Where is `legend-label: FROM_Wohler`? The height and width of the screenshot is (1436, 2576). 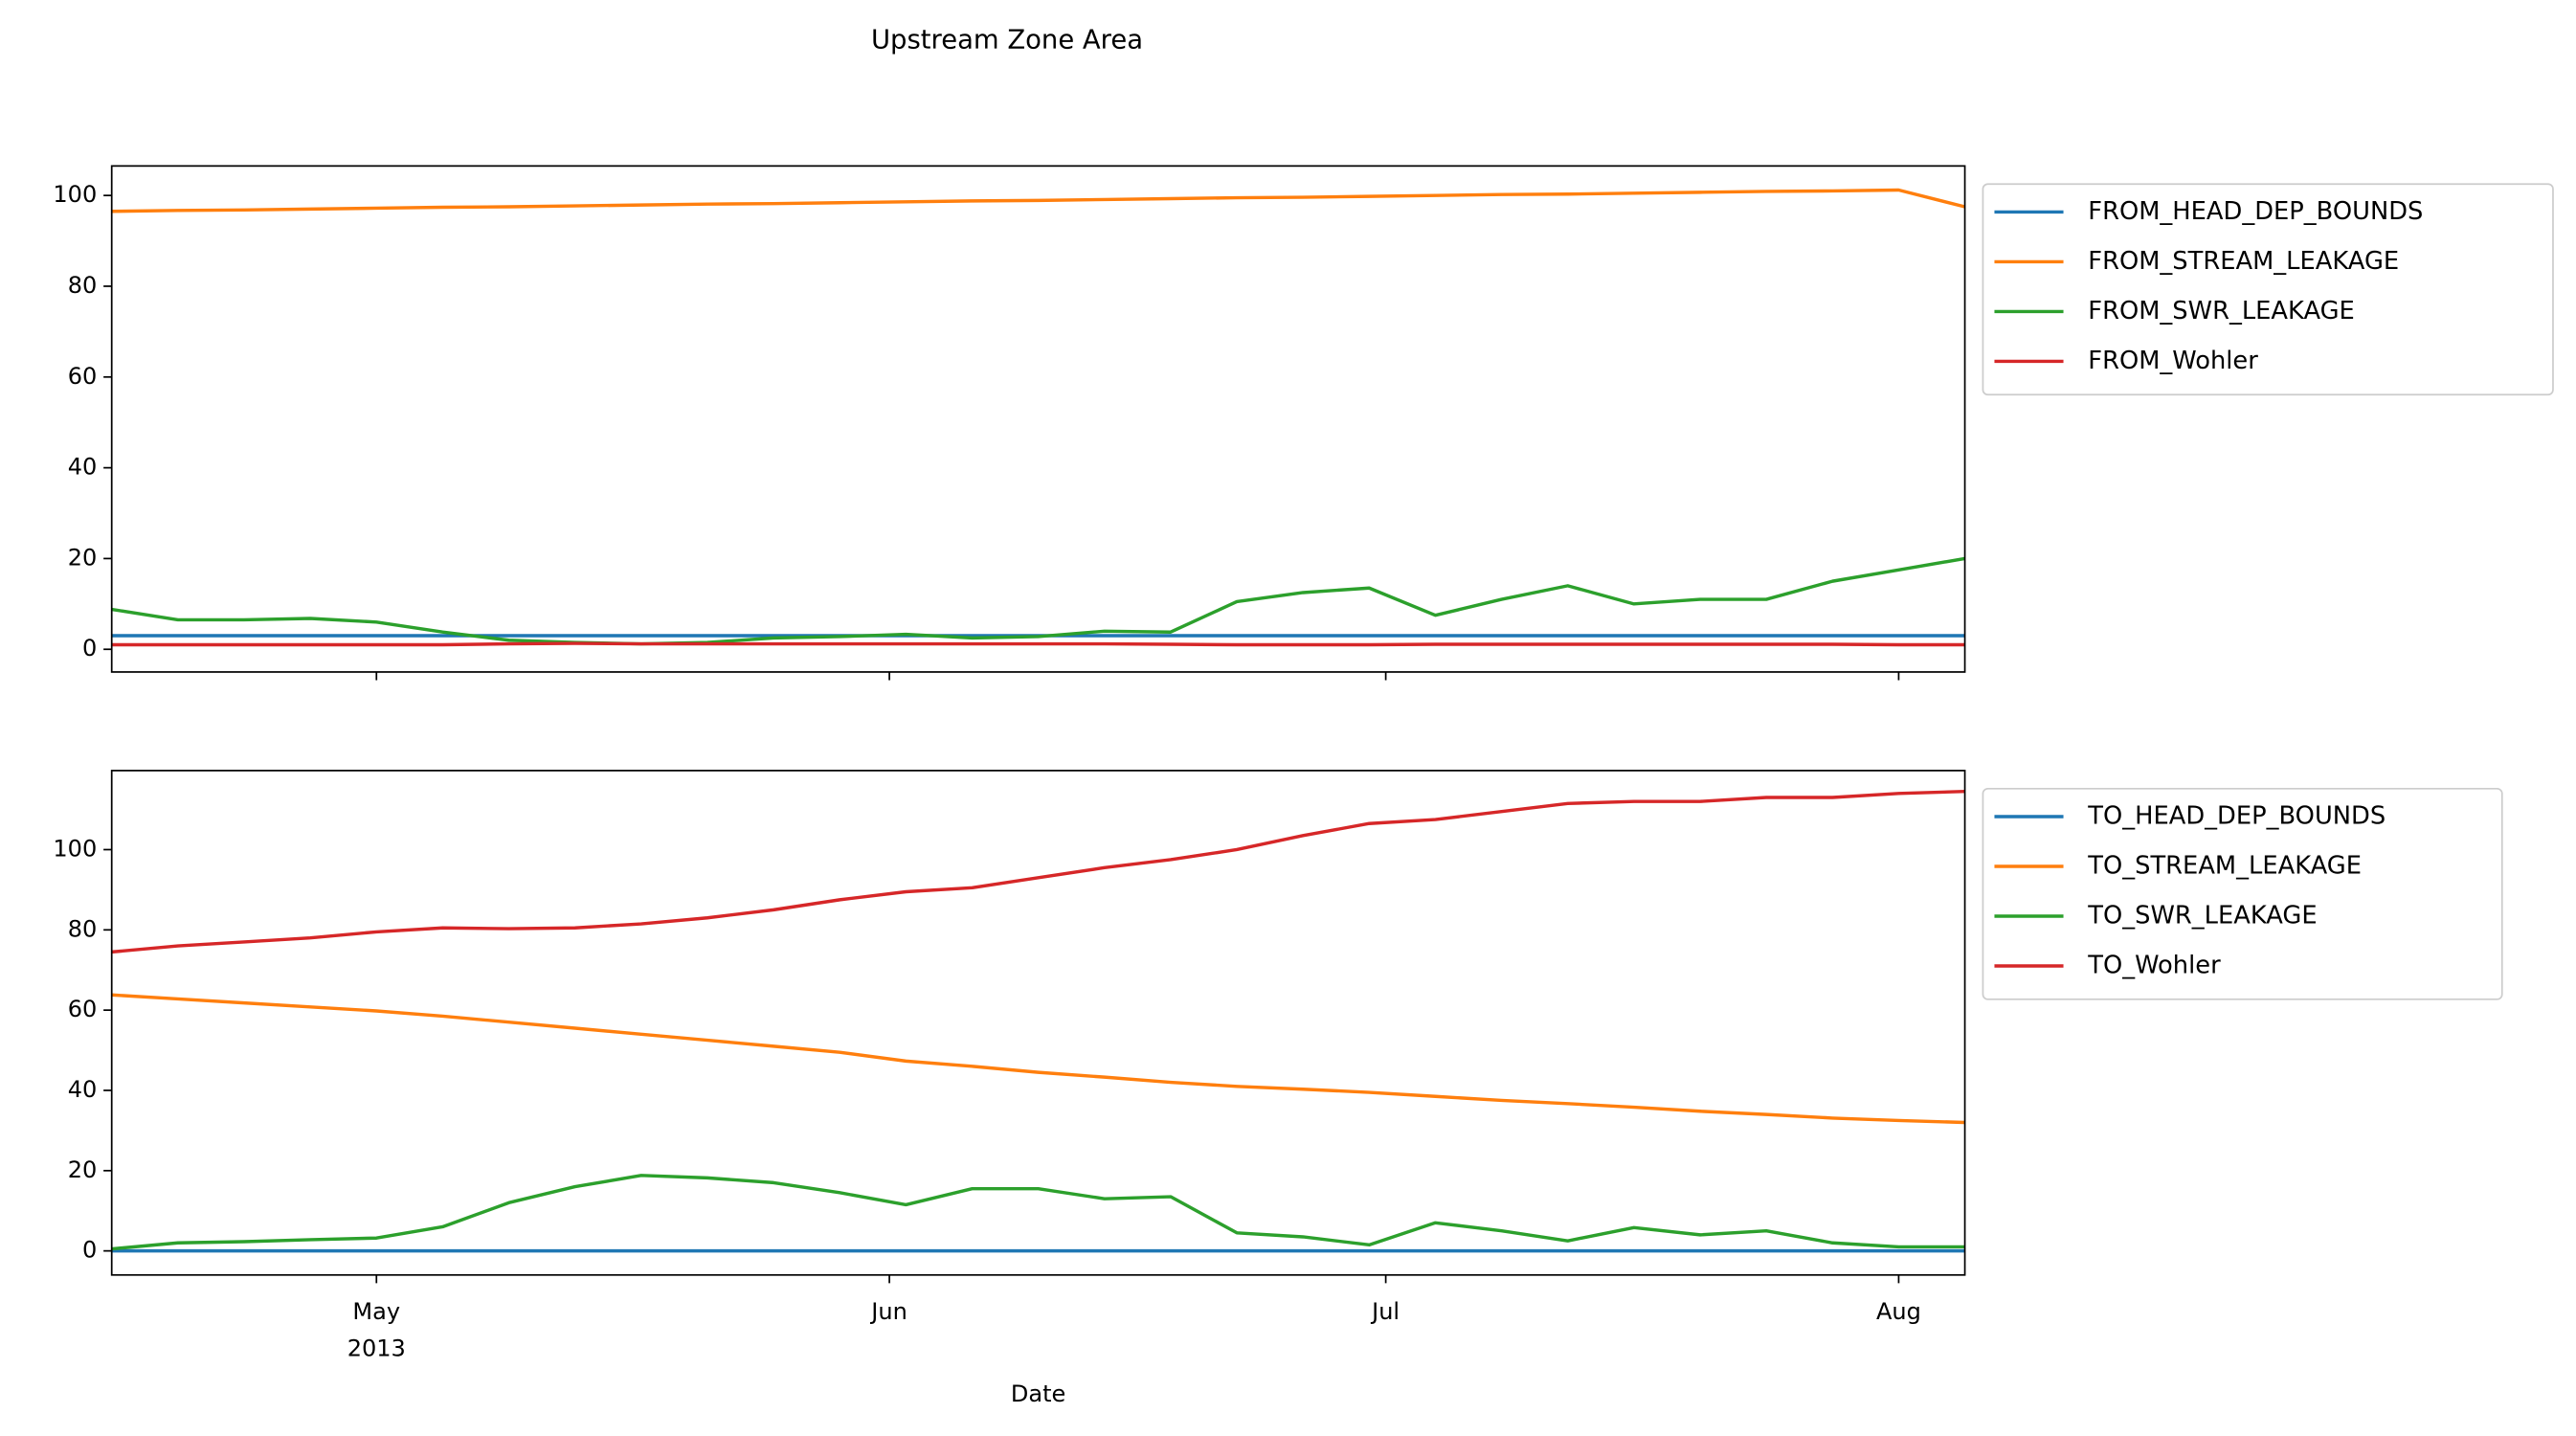
legend-label: FROM_Wohler is located at coordinates (2173, 361).